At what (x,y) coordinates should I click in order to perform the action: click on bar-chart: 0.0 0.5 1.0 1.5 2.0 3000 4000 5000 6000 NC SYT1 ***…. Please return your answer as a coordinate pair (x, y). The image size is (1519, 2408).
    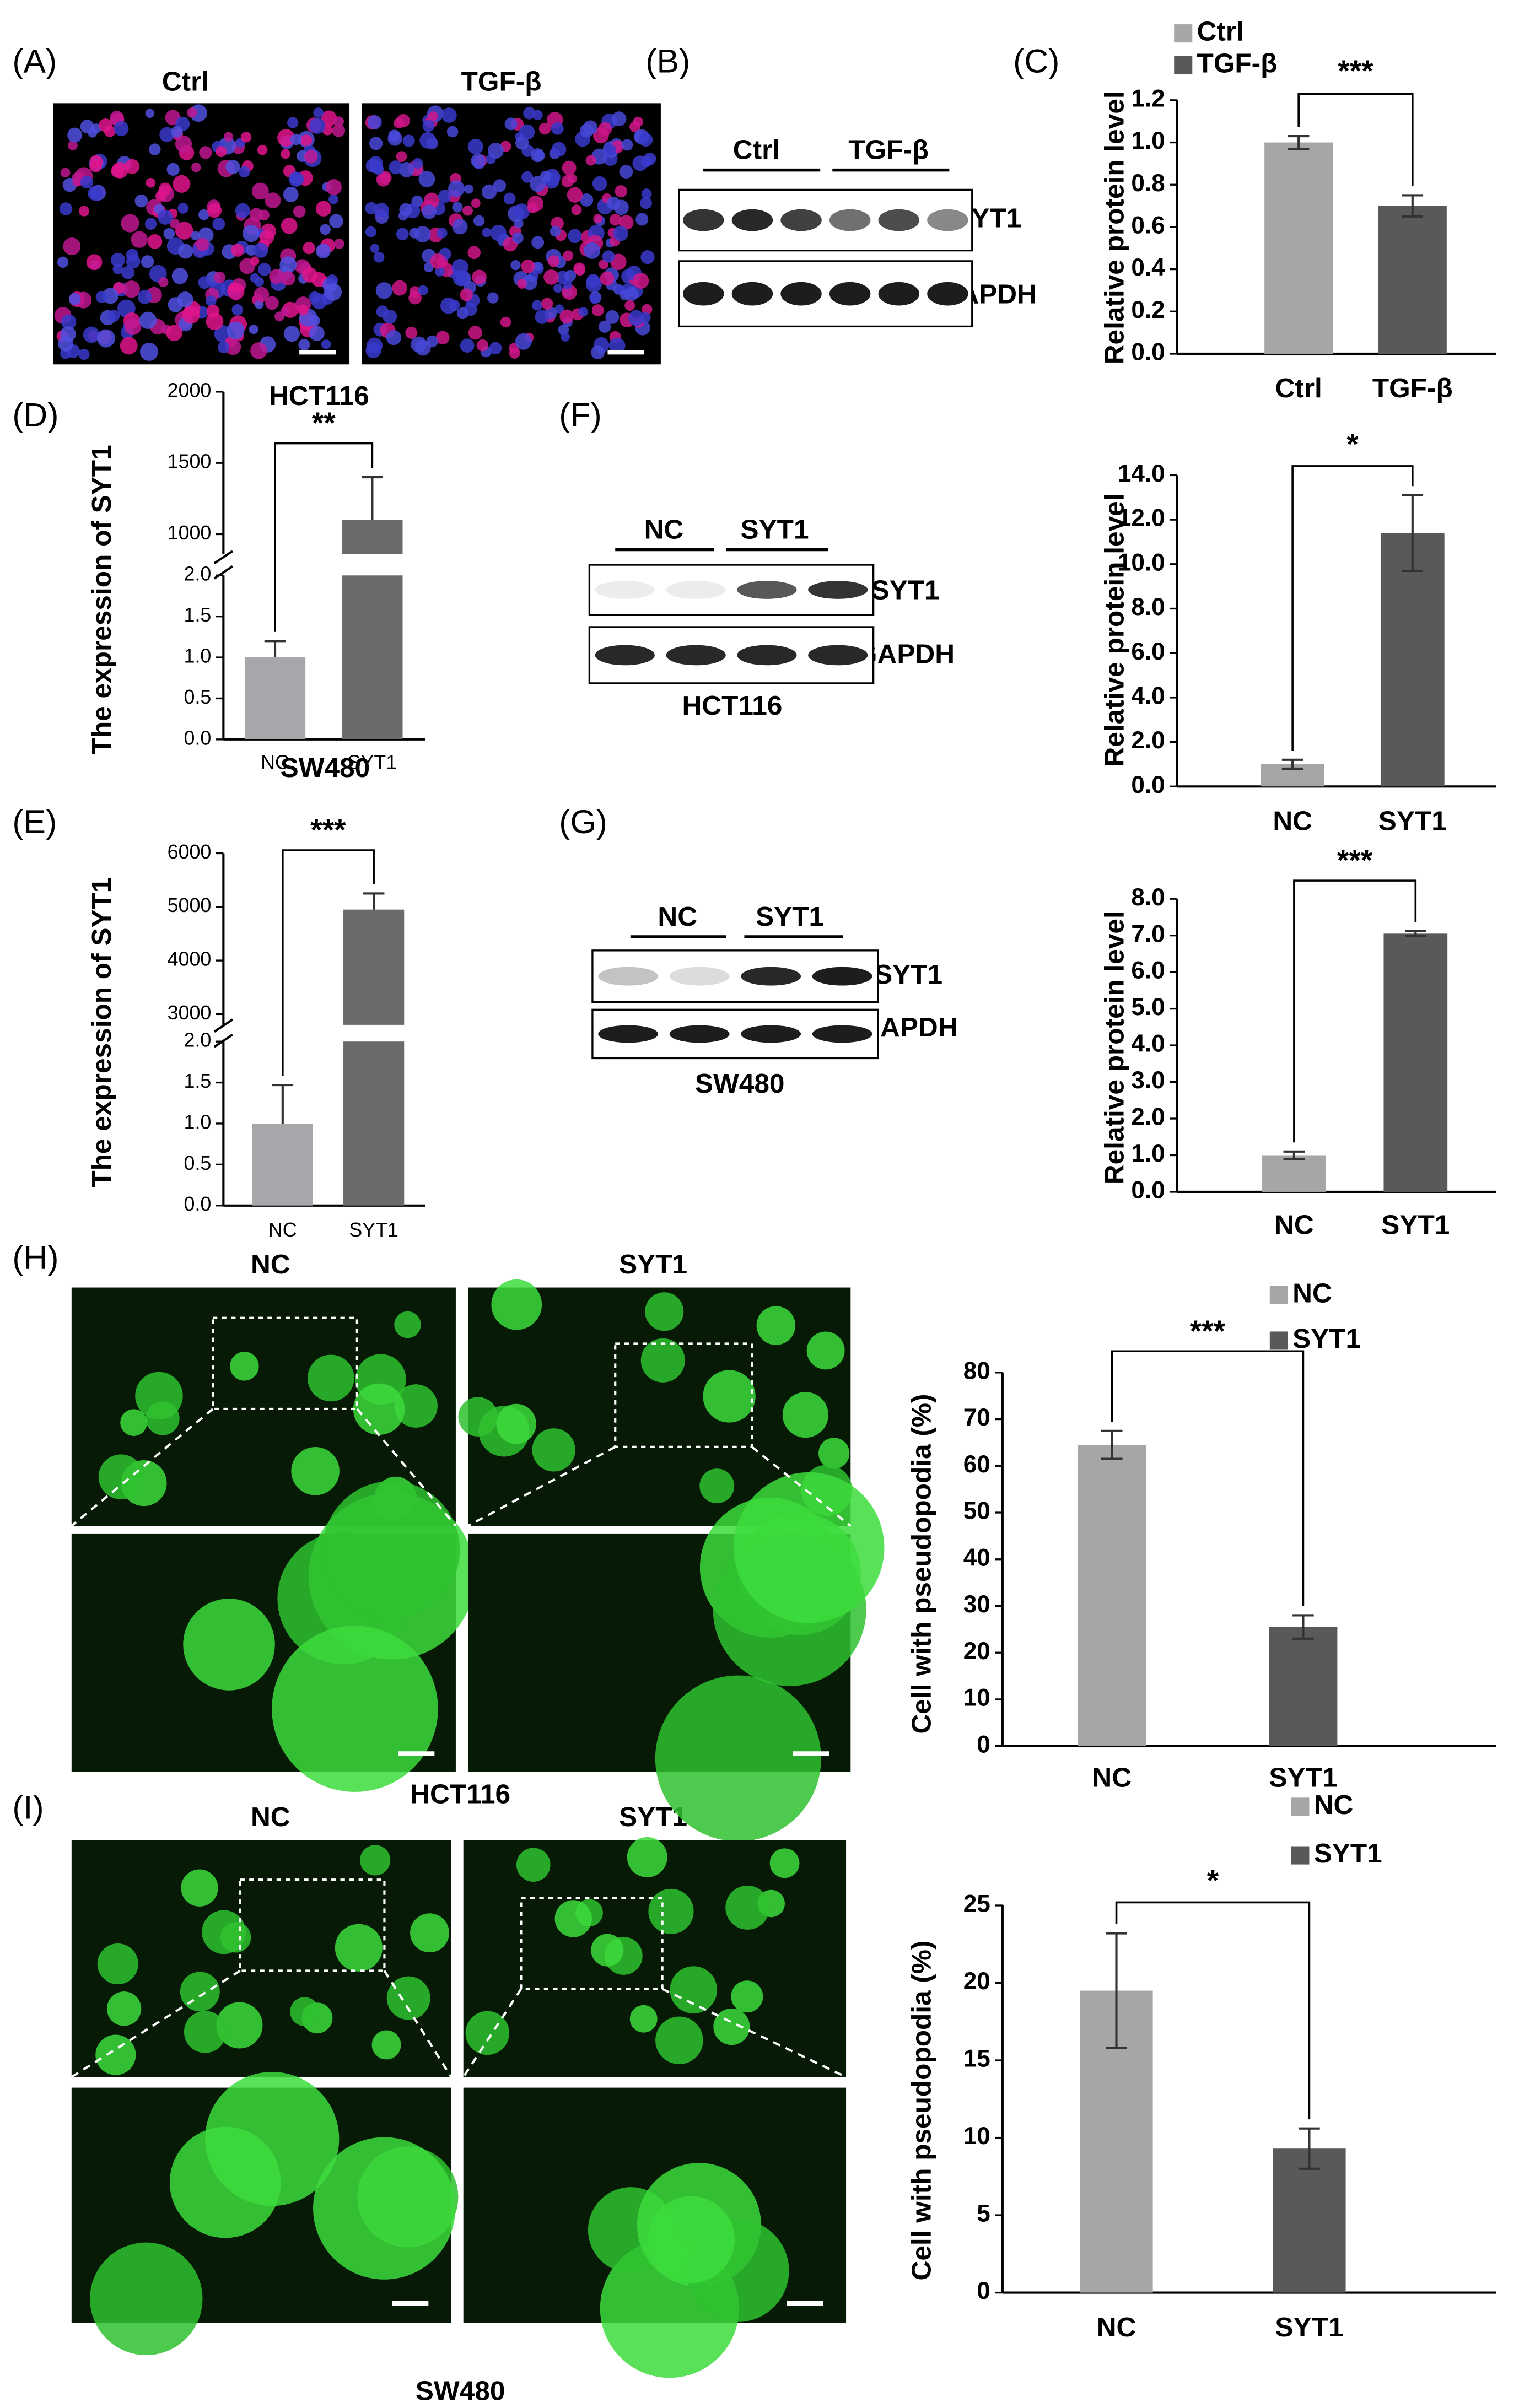
    Looking at the image, I should click on (255, 996).